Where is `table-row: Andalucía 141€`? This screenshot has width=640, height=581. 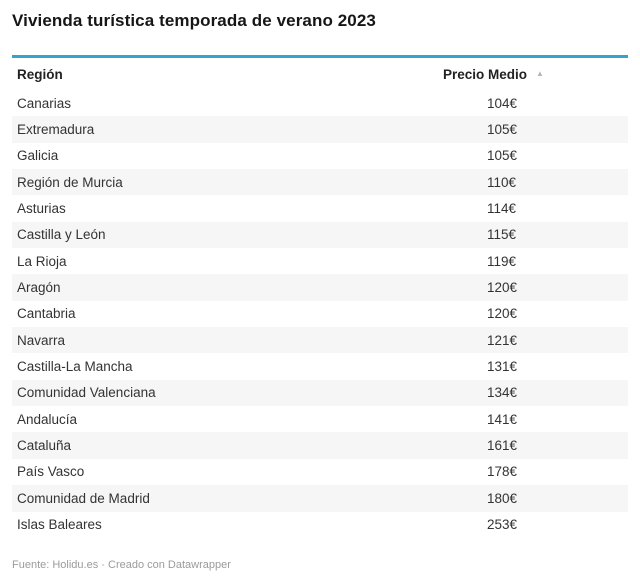 table-row: Andalucía 141€ is located at coordinates (320, 419).